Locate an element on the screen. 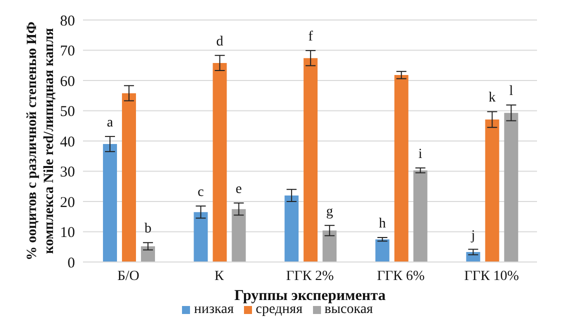 The width and height of the screenshot is (565, 326). y-tick-label: 70 is located at coordinates (67, 52).